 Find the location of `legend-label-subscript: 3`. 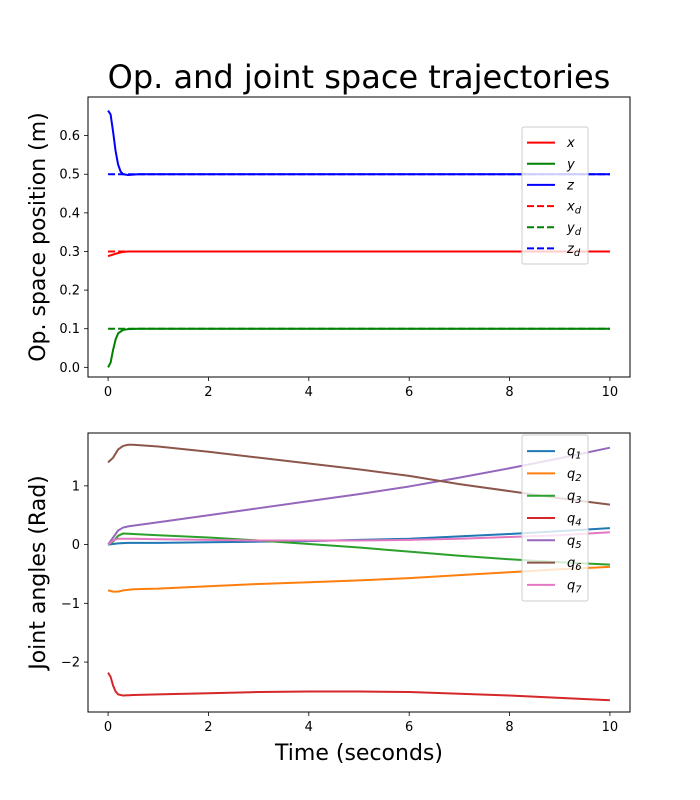

legend-label-subscript: 3 is located at coordinates (578, 500).